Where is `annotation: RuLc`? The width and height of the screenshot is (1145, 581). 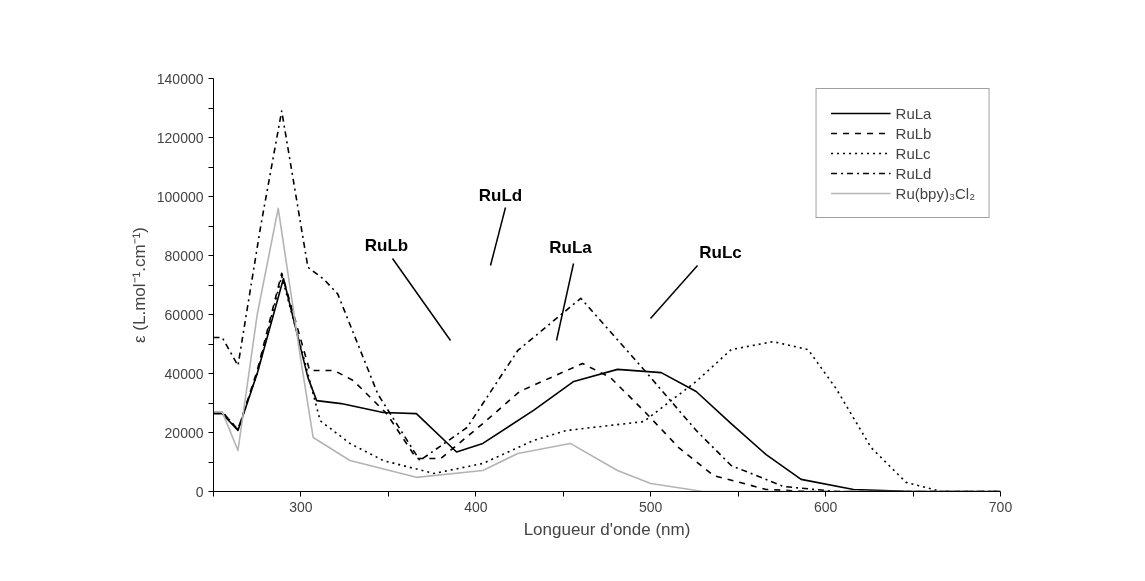
annotation: RuLc is located at coordinates (720, 252).